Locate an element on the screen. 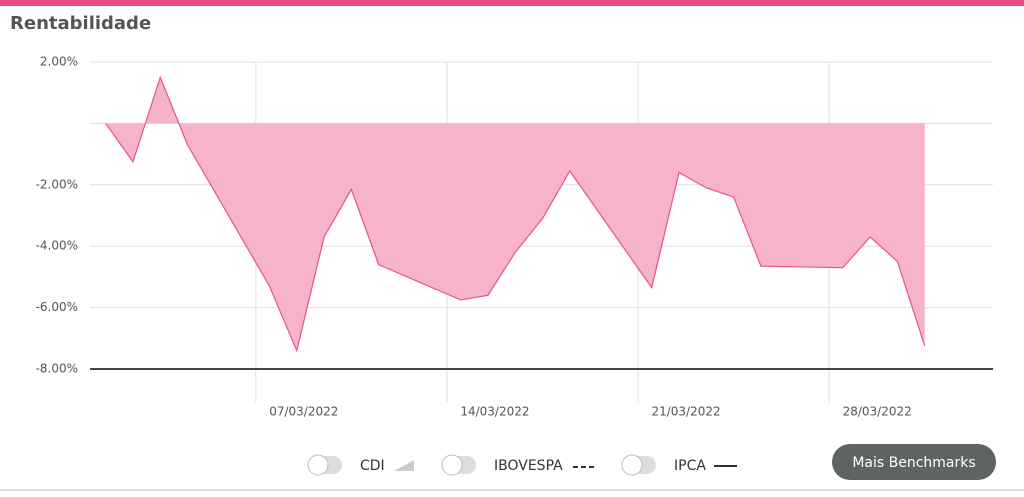 Image resolution: width=1024 pixels, height=497 pixels. toggle-ipca: IPCA is located at coordinates (679, 465).